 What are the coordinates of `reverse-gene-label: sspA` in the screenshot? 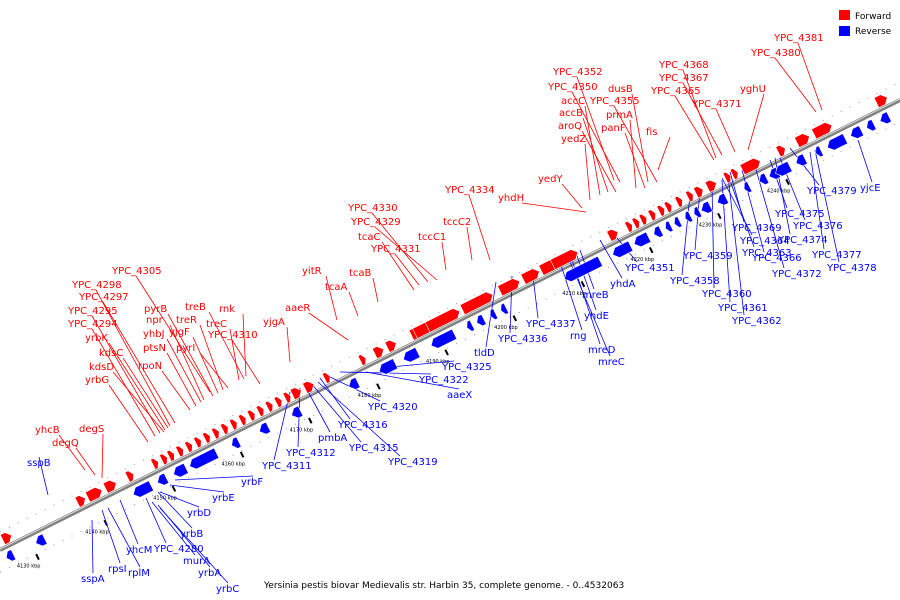 It's located at (93, 579).